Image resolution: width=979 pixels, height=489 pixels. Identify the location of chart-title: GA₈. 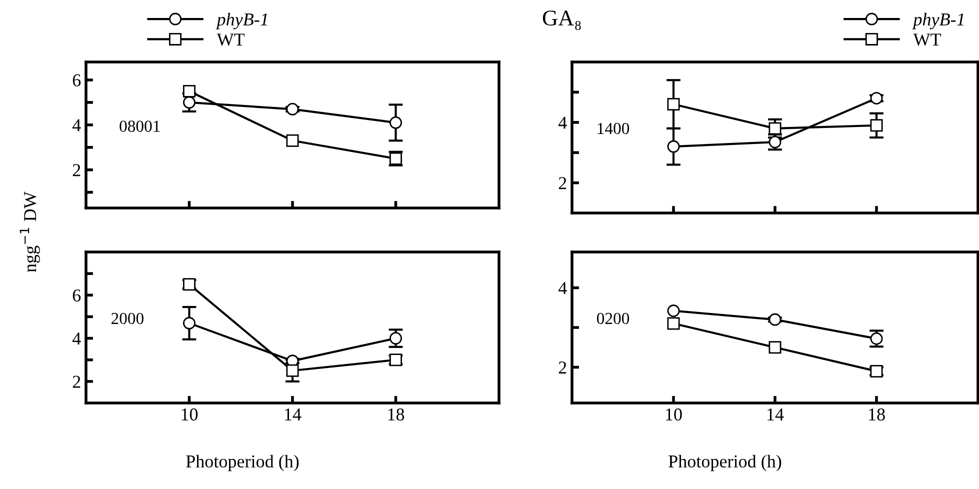
(561, 20).